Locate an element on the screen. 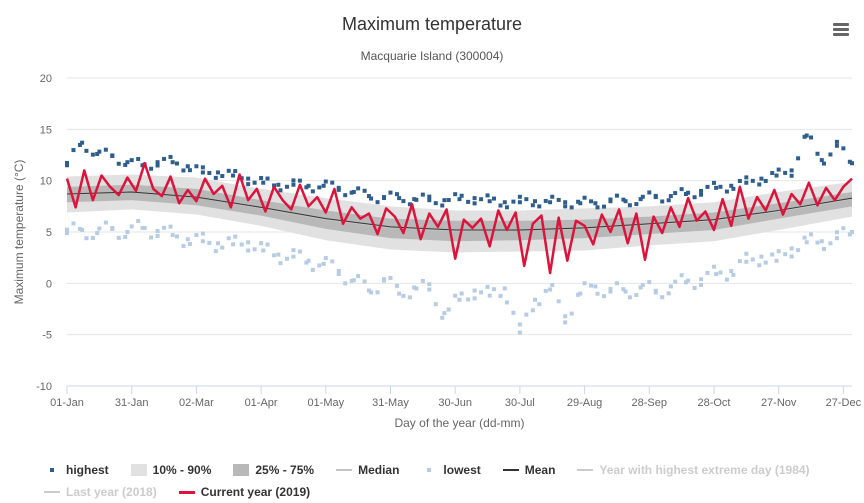 The image size is (864, 503). hamburger-menu-icon is located at coordinates (841, 29).